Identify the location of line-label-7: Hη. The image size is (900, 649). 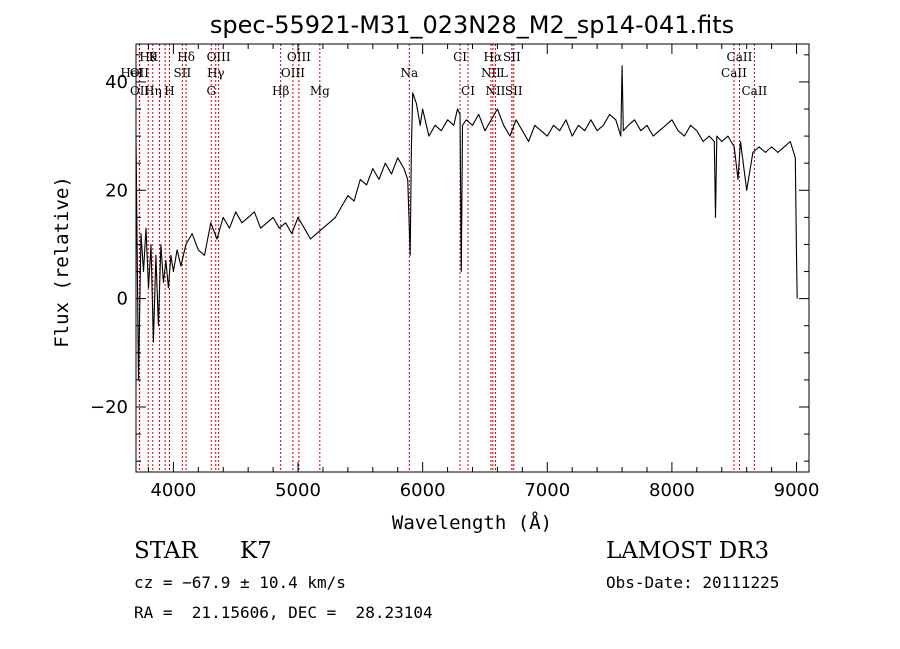
(153, 91).